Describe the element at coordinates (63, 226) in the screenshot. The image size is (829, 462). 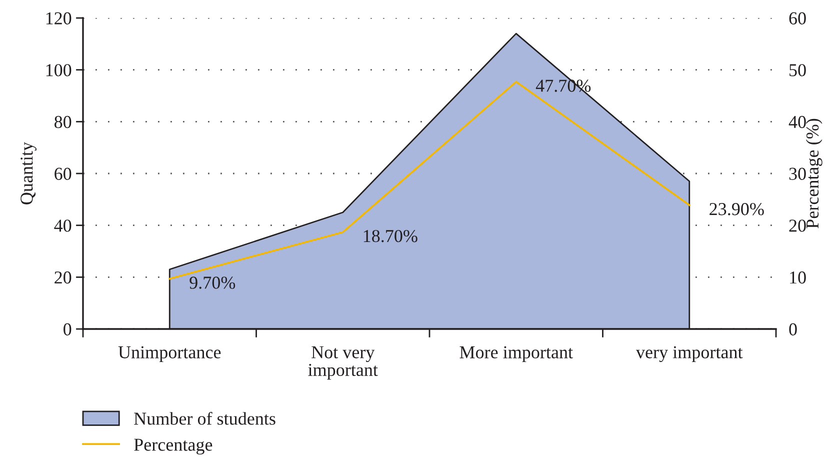
I see `y-tick-label: 40` at that location.